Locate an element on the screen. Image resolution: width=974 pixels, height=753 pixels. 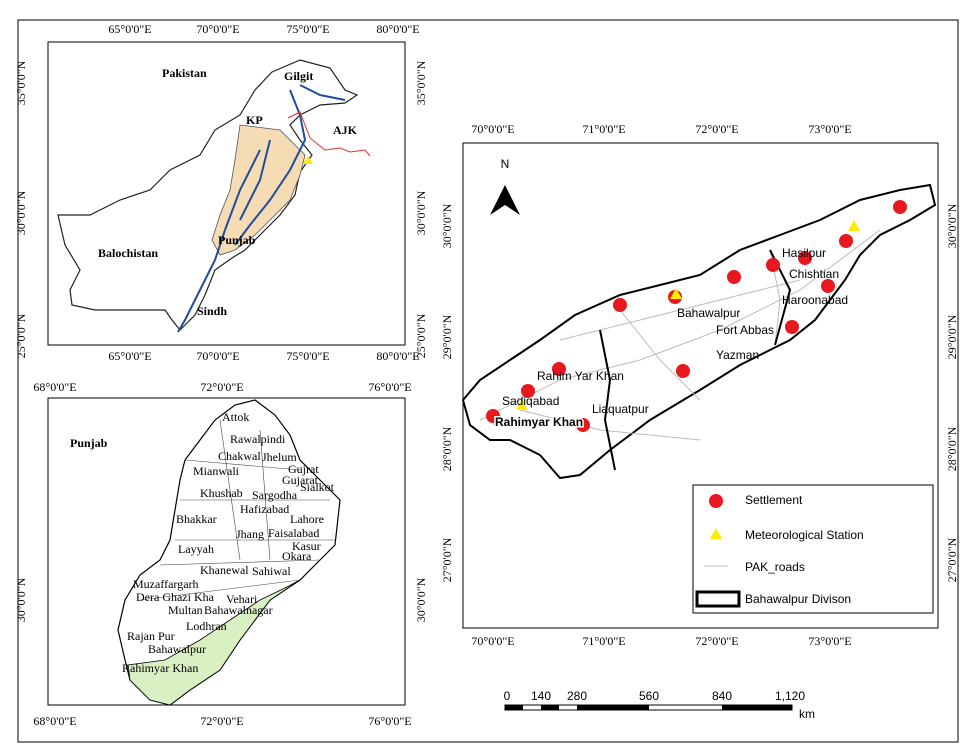
district-label: Sargodha is located at coordinates (275, 495).